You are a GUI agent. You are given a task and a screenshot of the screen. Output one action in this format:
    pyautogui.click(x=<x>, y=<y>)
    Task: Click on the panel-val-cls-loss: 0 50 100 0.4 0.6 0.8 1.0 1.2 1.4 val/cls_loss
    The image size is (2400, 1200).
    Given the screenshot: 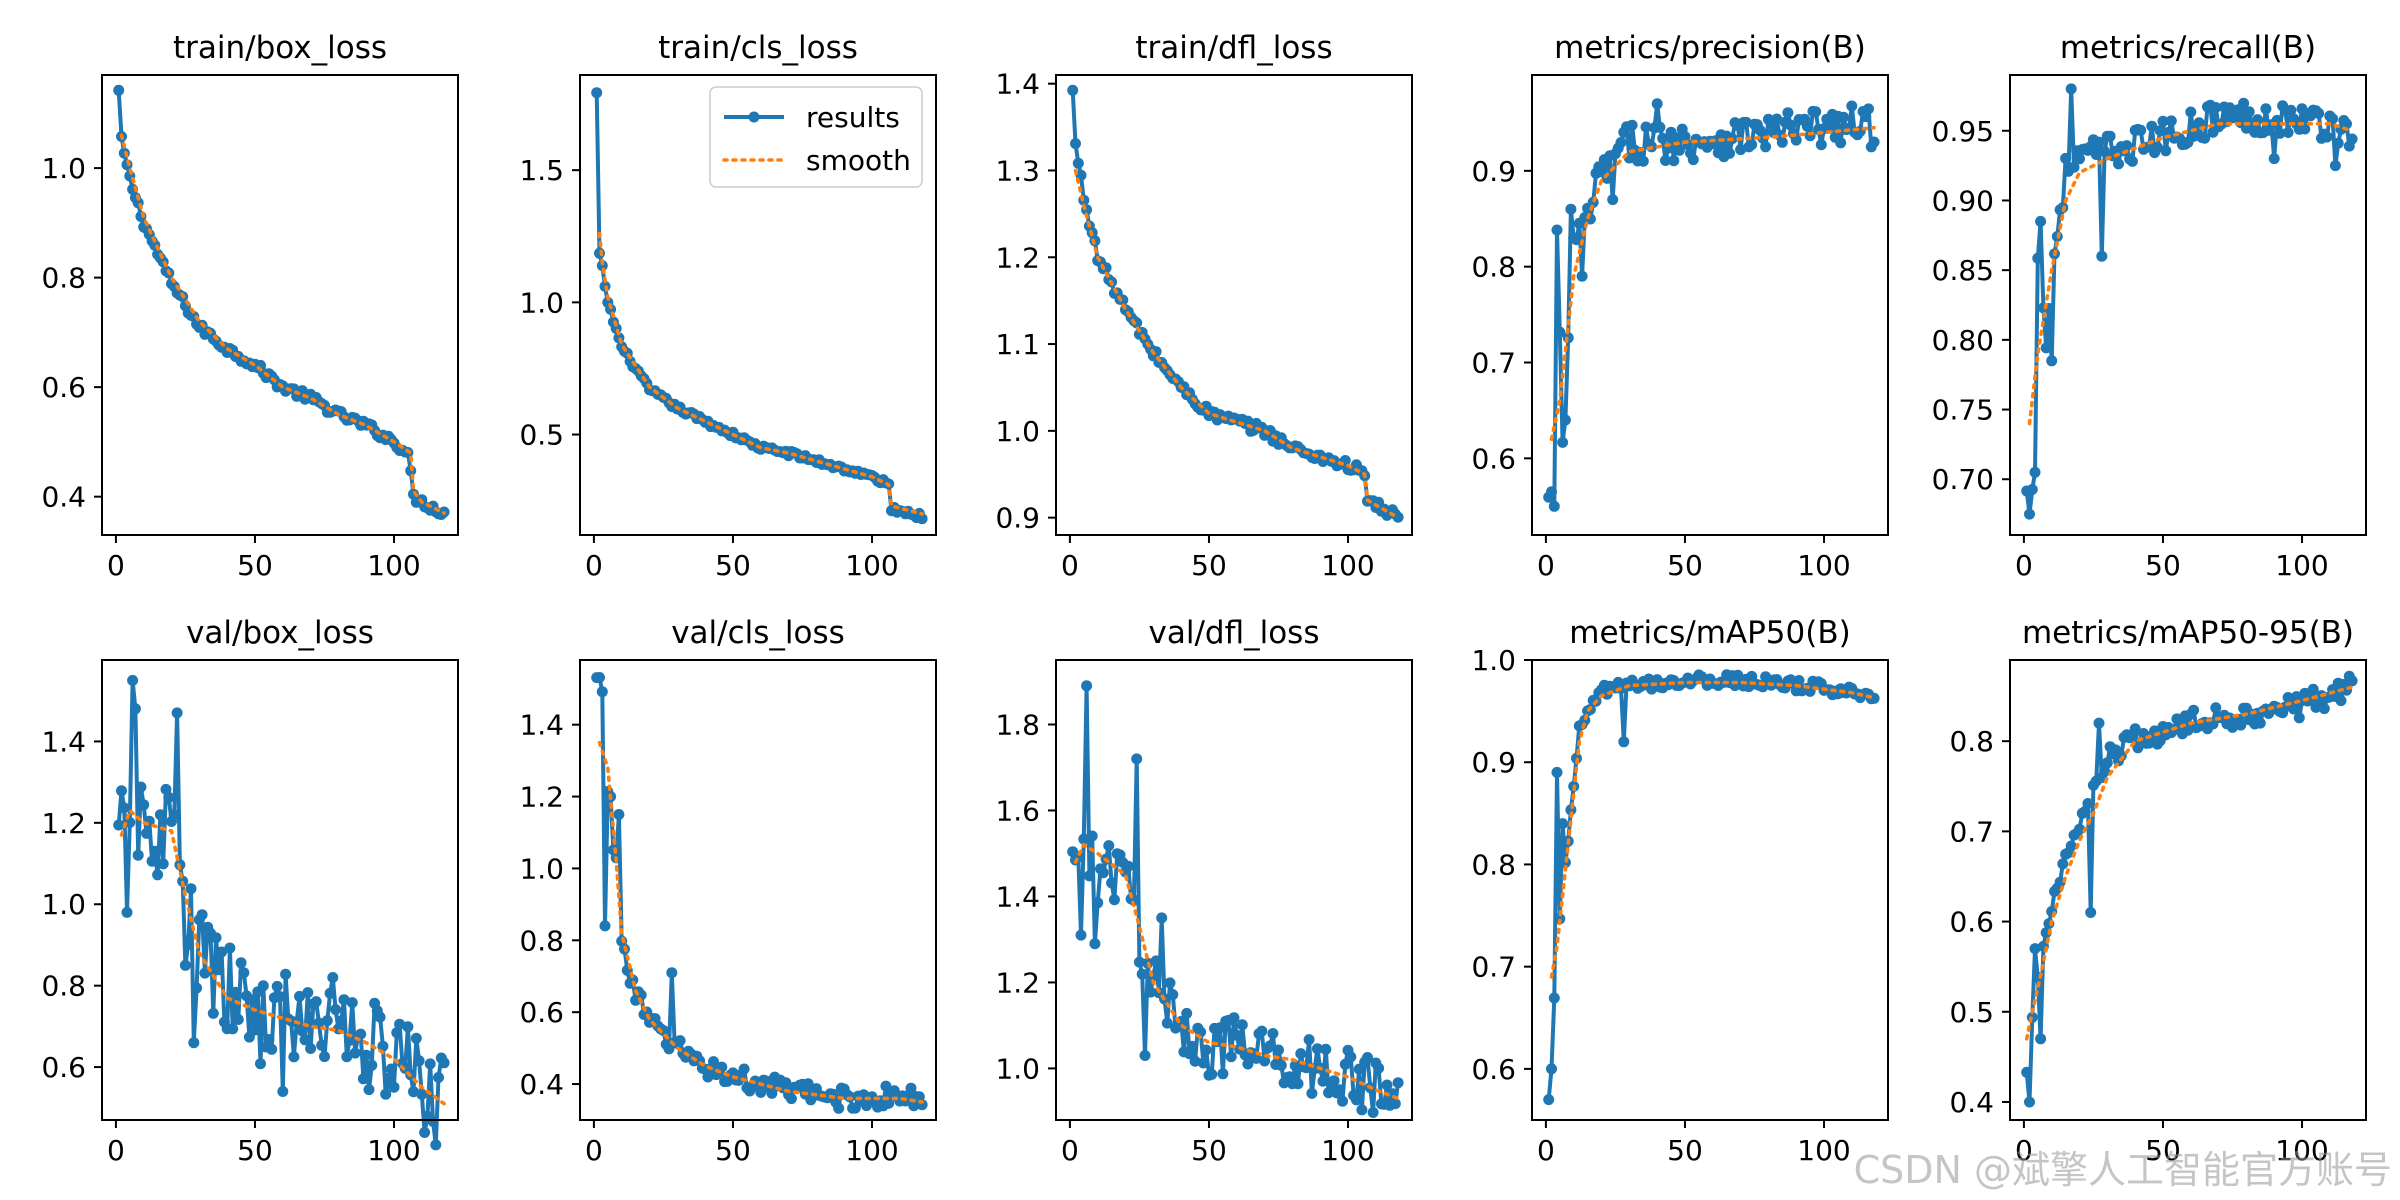 What is the action you would take?
    pyautogui.click(x=728, y=891)
    